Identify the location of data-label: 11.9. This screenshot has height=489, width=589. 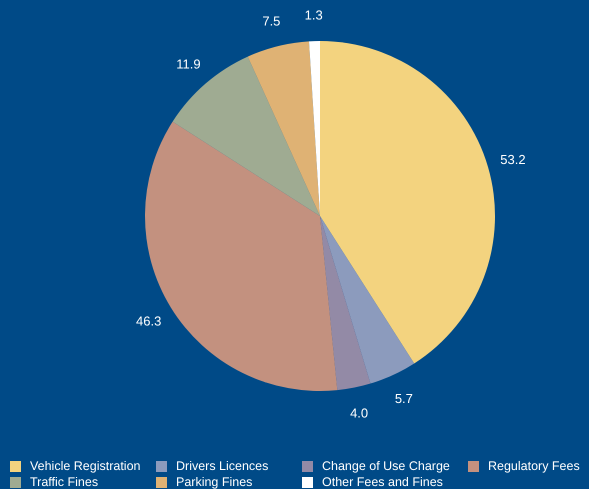
(188, 64).